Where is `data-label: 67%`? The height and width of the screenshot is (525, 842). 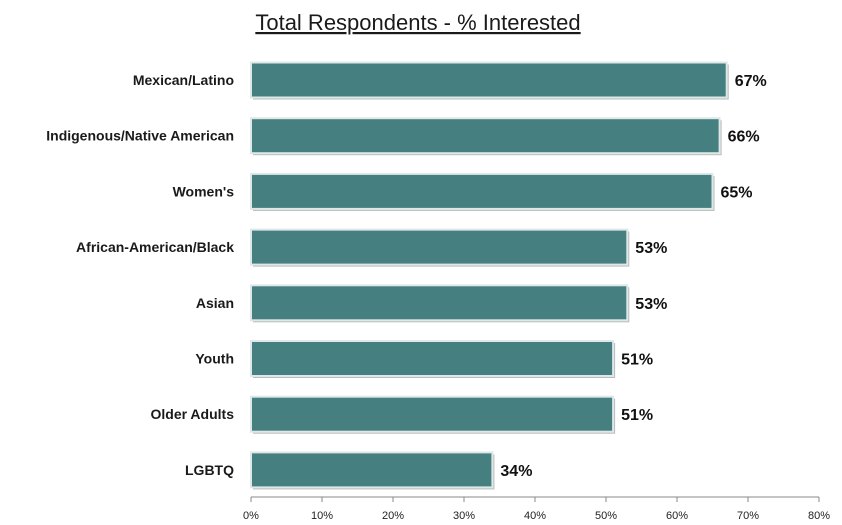
data-label: 67% is located at coordinates (751, 81).